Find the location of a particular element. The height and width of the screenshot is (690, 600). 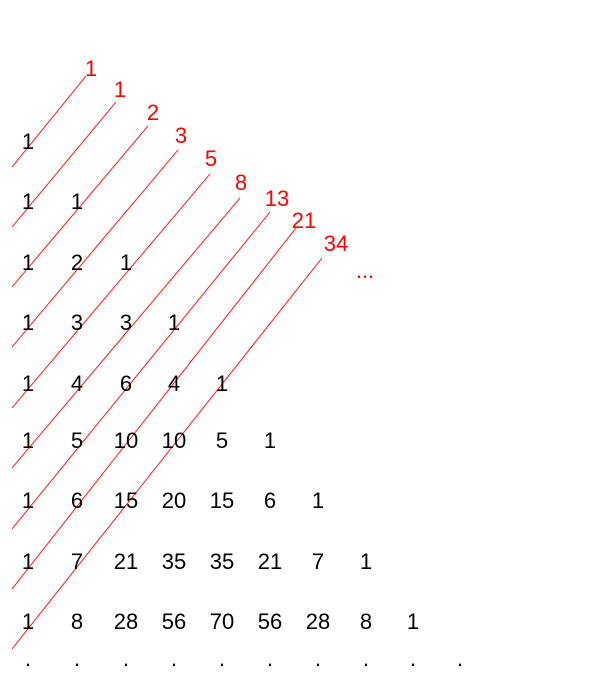

diagonal-sum: 3 is located at coordinates (181, 135).